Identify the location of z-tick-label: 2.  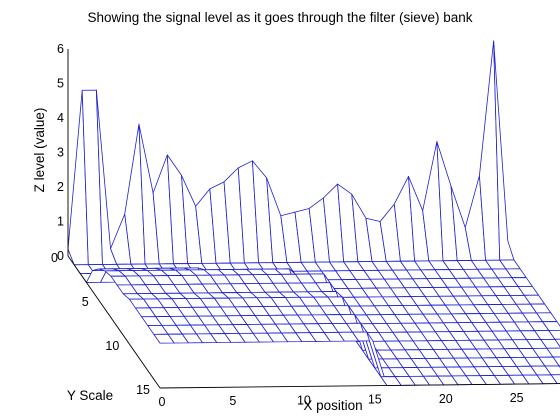
(60, 187).